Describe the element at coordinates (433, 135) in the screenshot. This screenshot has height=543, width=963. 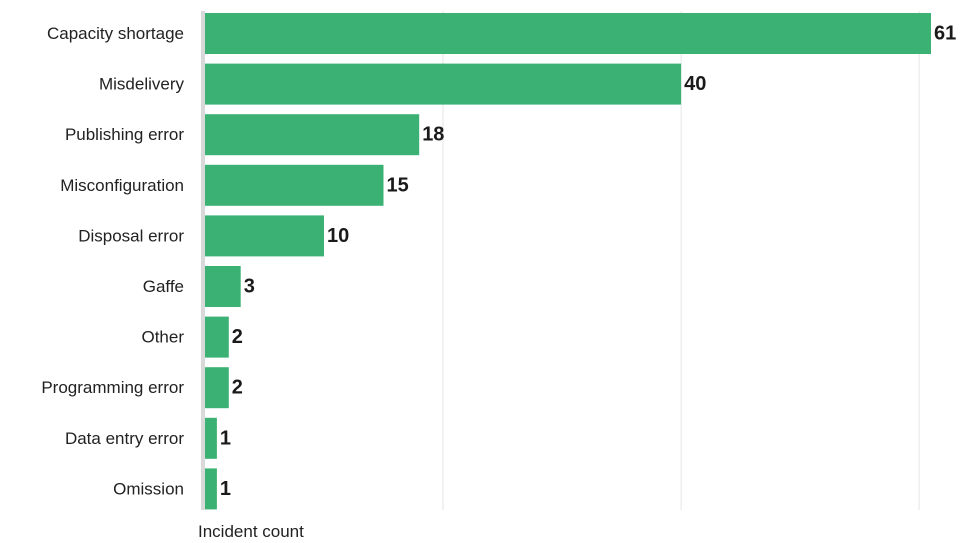
I see `value-label-publishing-error: 18` at that location.